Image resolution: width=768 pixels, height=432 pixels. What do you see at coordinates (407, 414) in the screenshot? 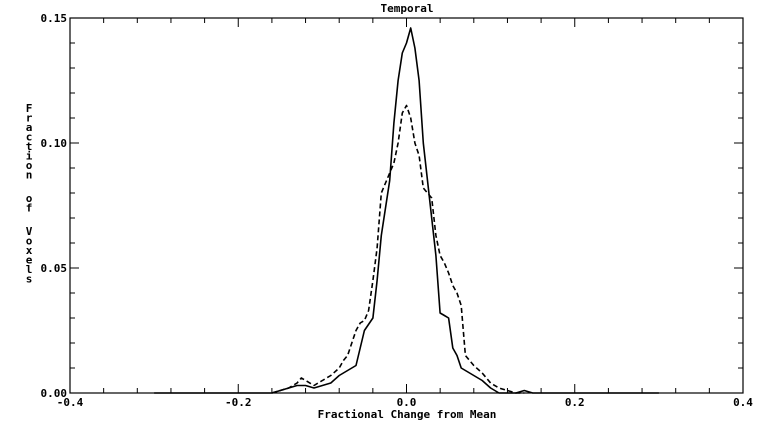
I see `x-axis-title: Fractional Change from Mean` at bounding box center [407, 414].